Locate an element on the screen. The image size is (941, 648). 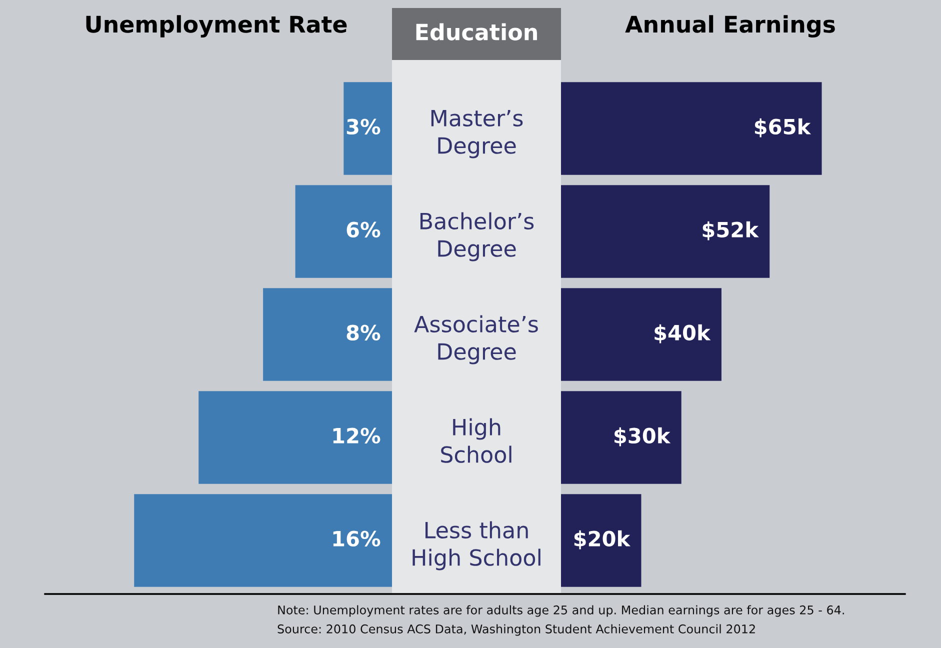
data-label: 12% is located at coordinates (356, 436).